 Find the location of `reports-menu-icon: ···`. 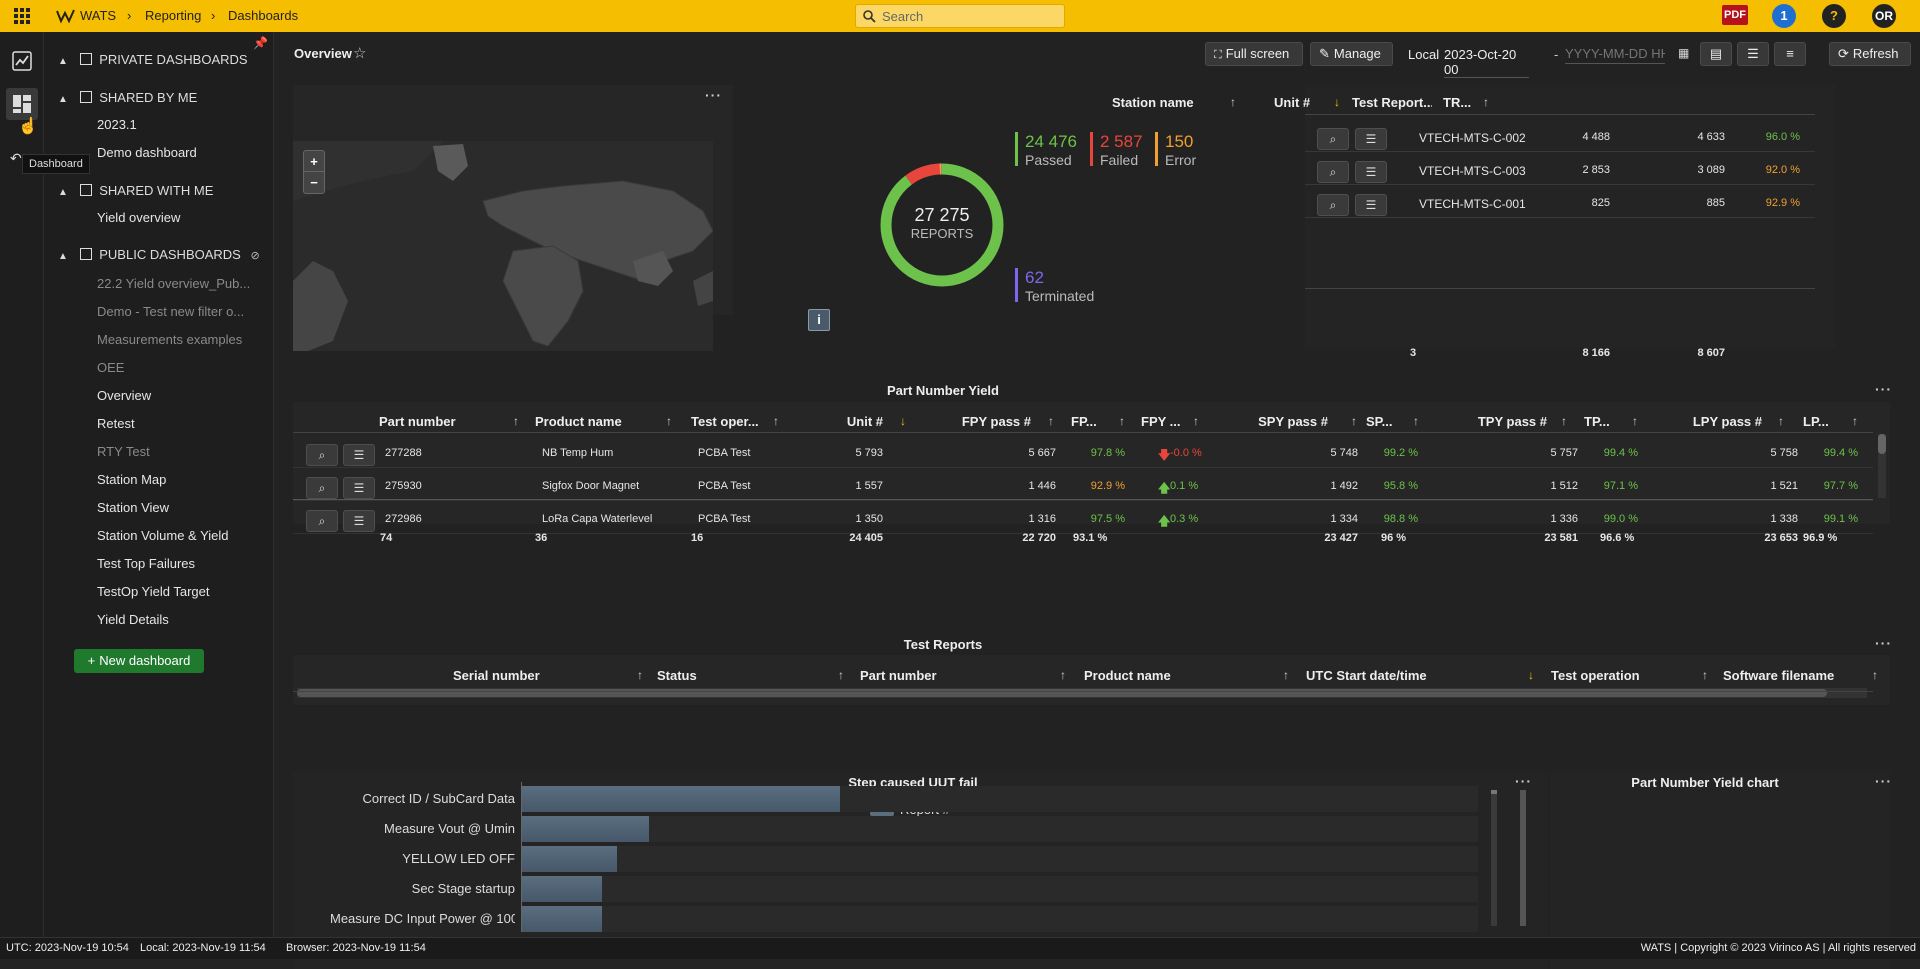

reports-menu-icon: ··· is located at coordinates (1883, 643).